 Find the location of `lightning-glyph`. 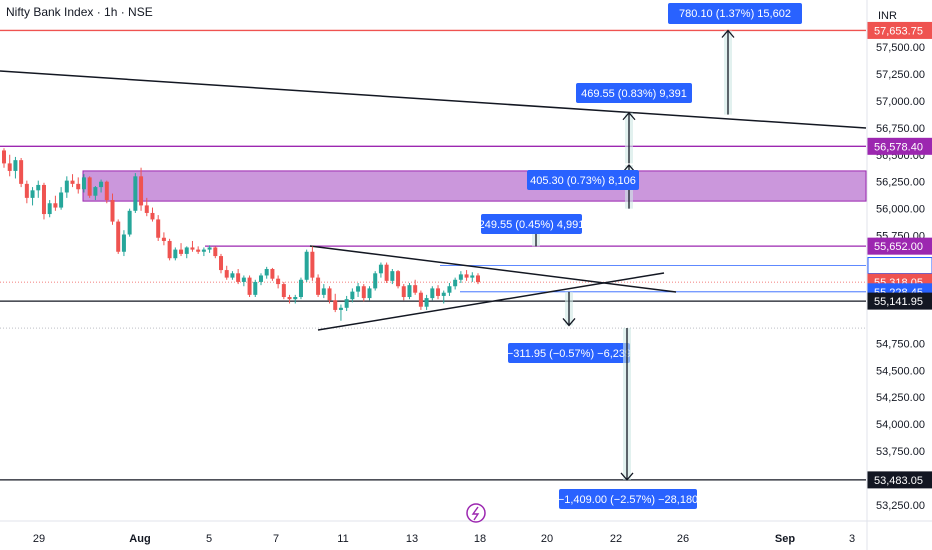

lightning-glyph is located at coordinates (475, 513).